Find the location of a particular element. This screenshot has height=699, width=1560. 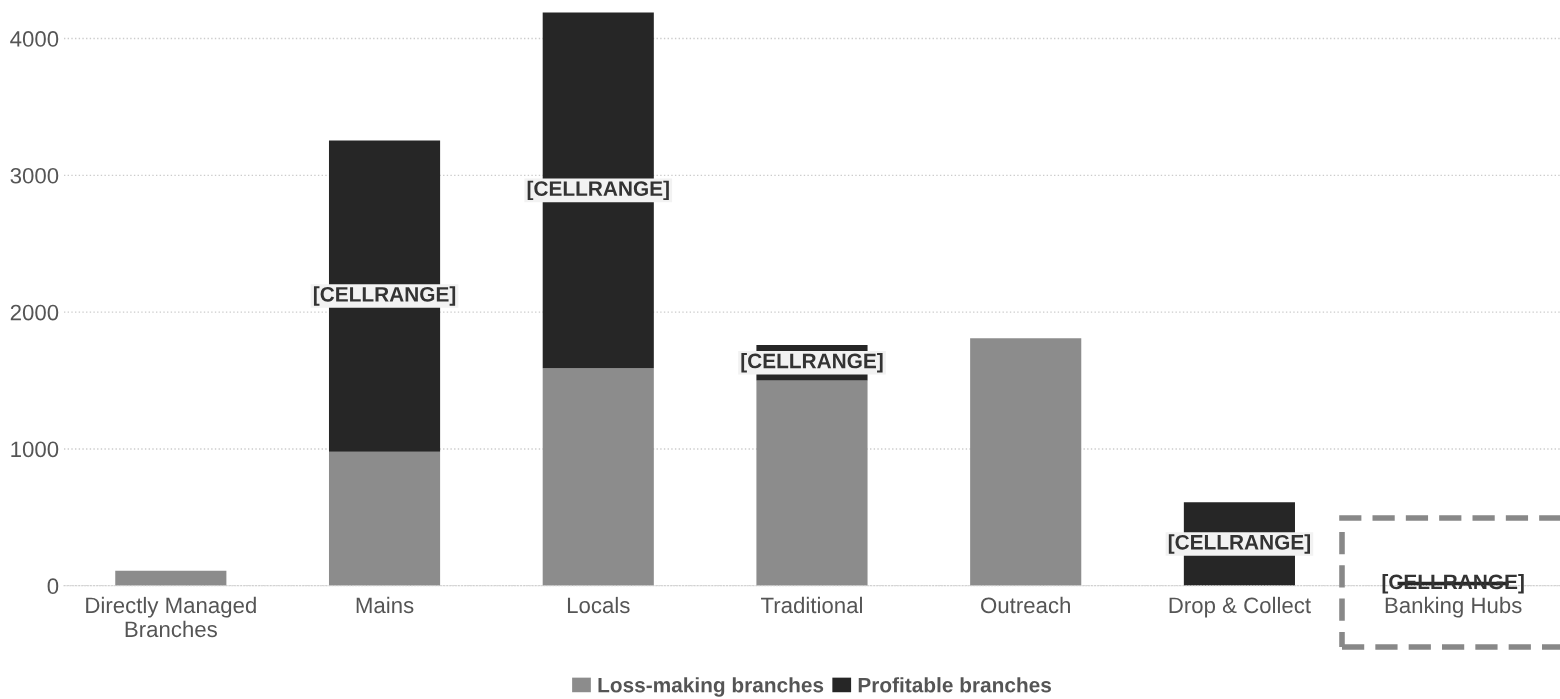

y-tick-label: 0 is located at coordinates (53, 586).